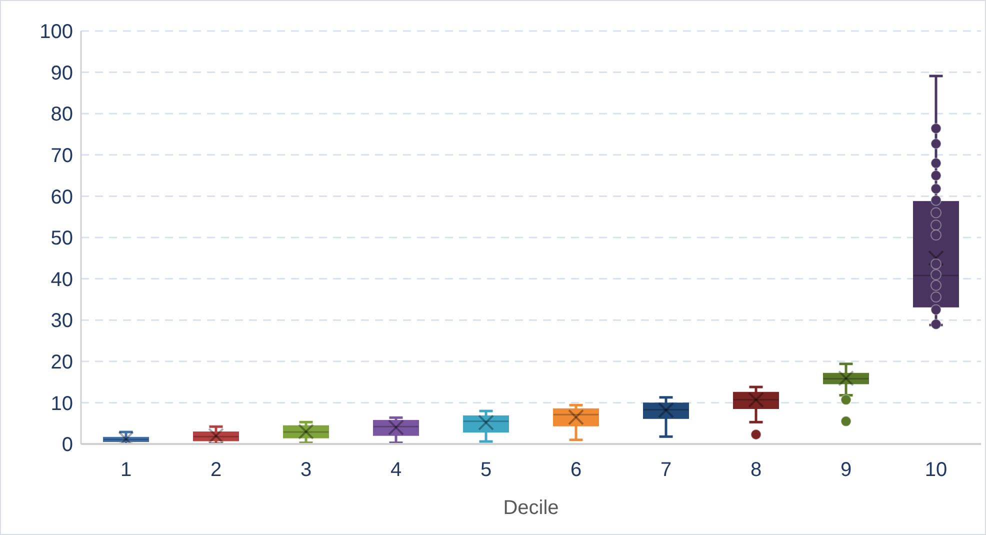  What do you see at coordinates (61, 73) in the screenshot?
I see `y-tick-label: 90` at bounding box center [61, 73].